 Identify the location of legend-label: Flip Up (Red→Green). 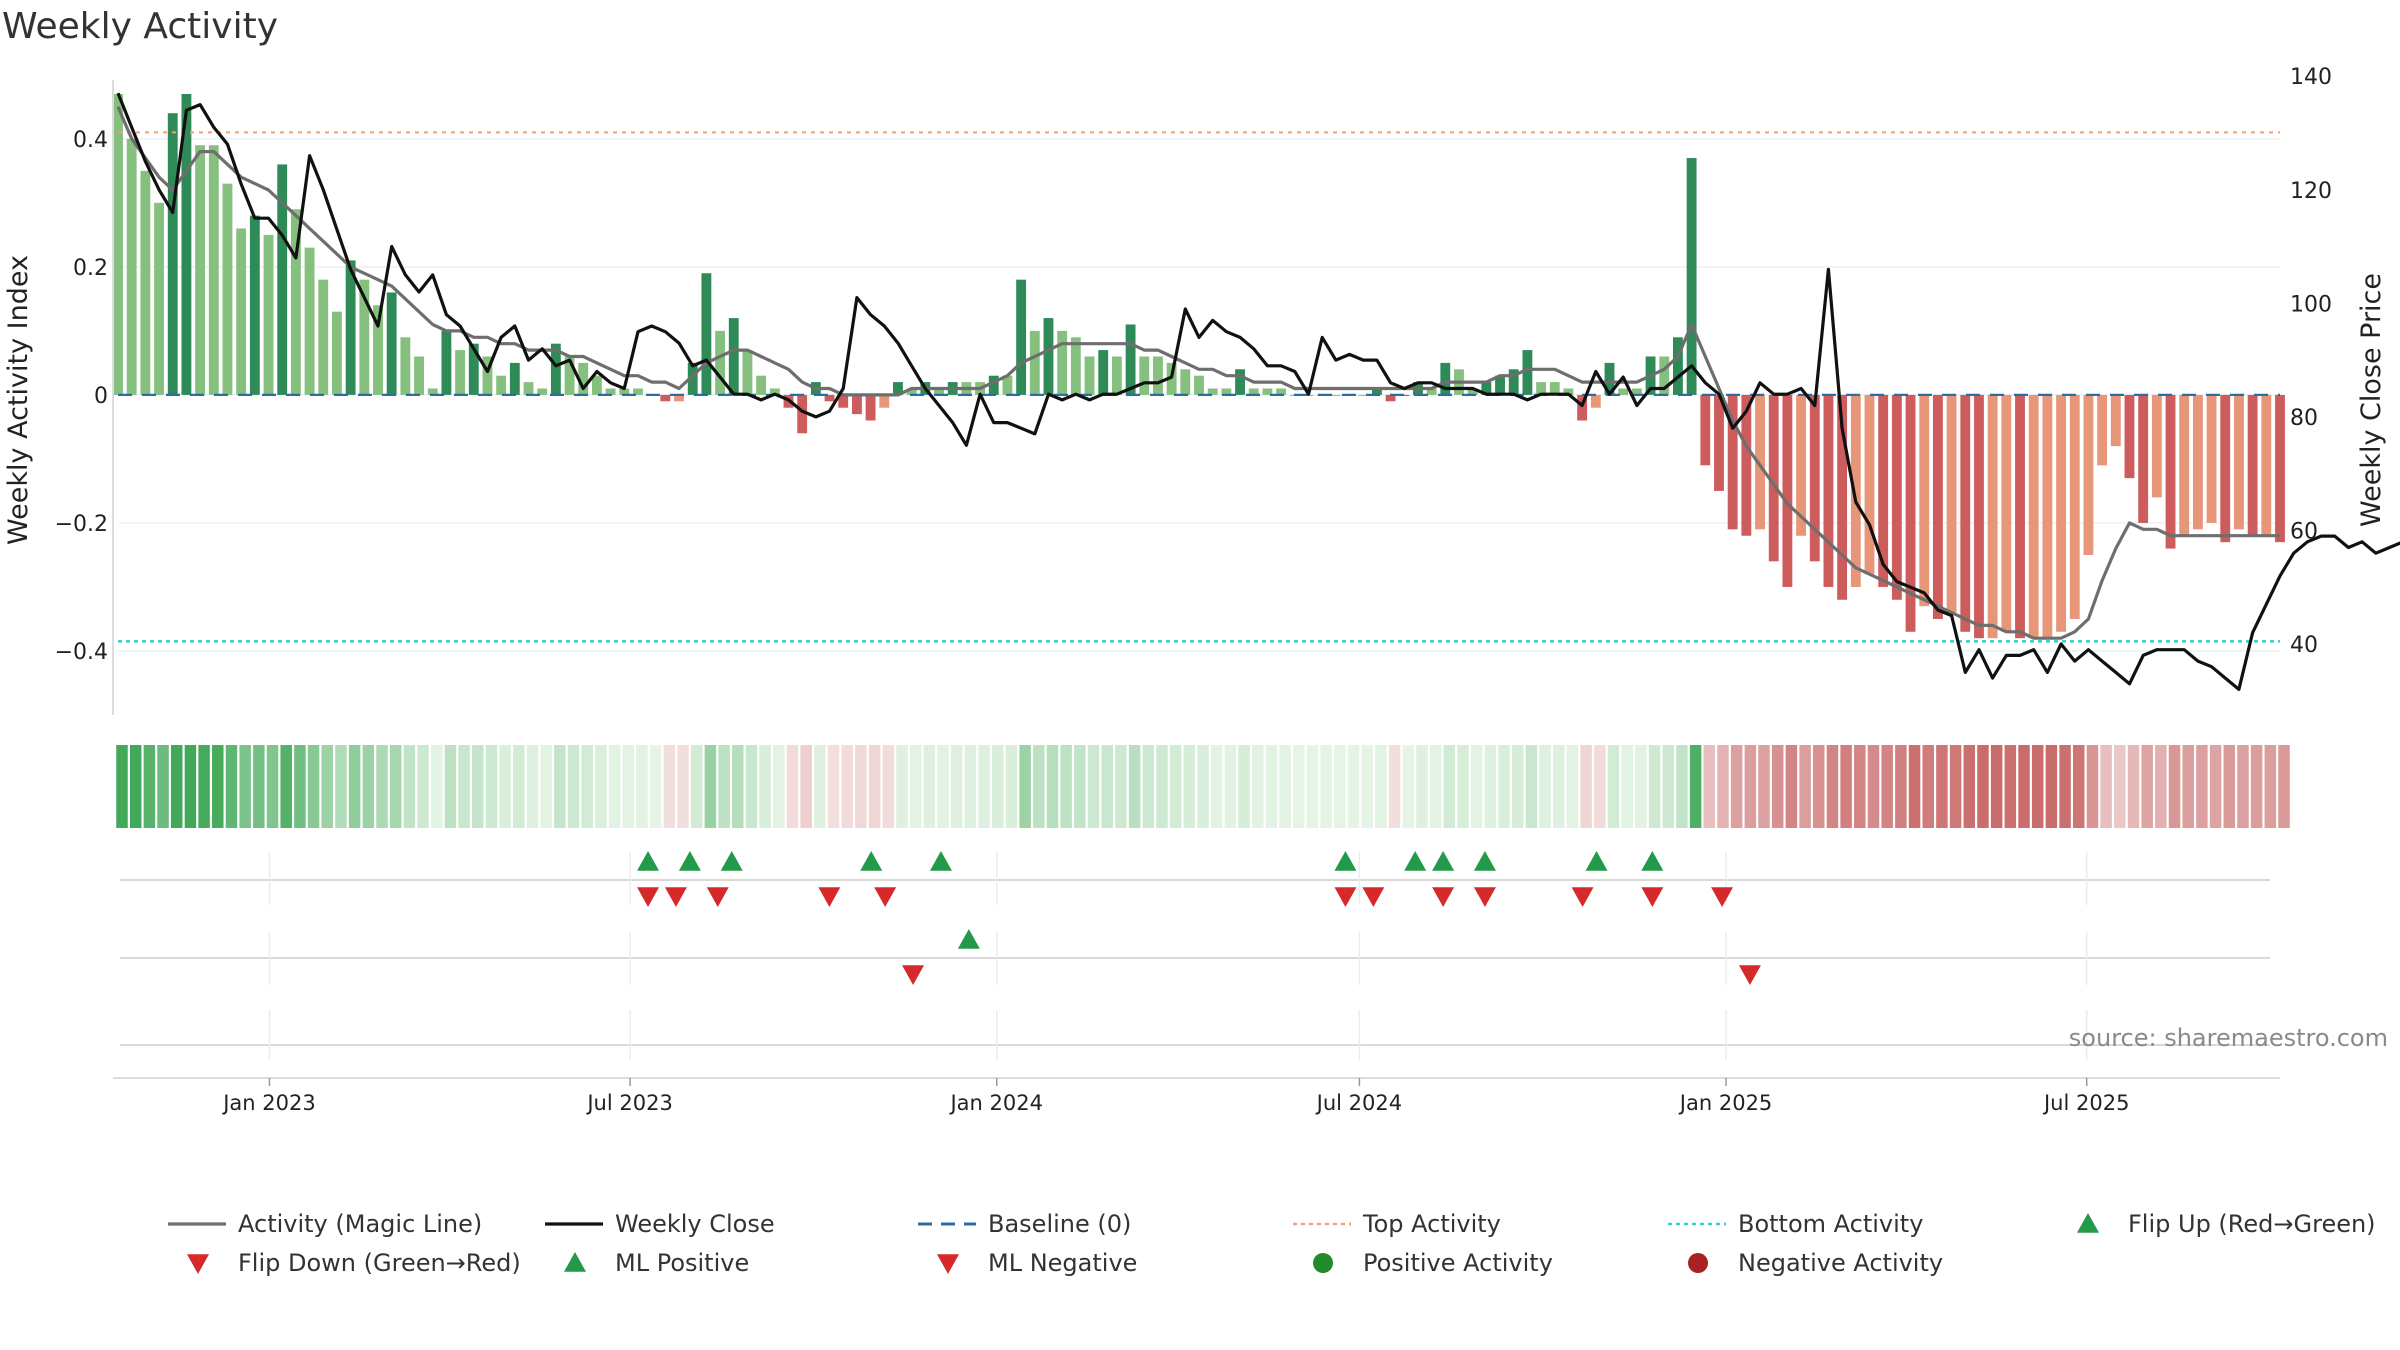
(2252, 1224).